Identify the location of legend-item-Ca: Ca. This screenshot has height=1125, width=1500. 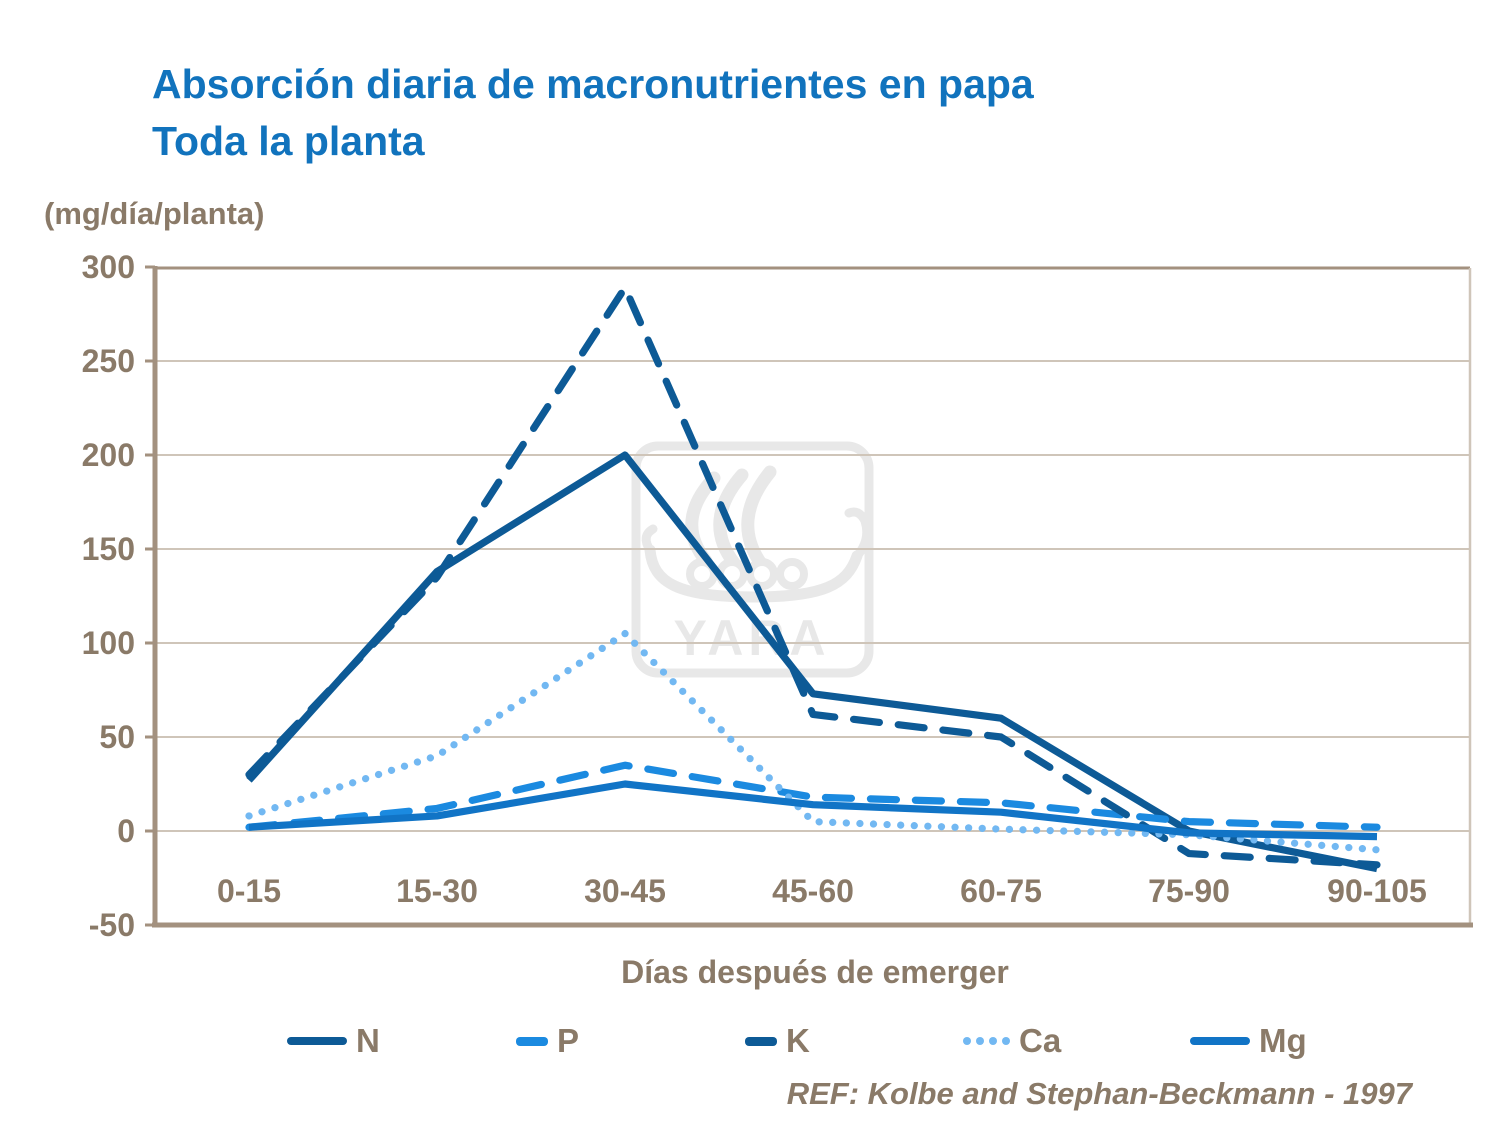
(1012, 1041).